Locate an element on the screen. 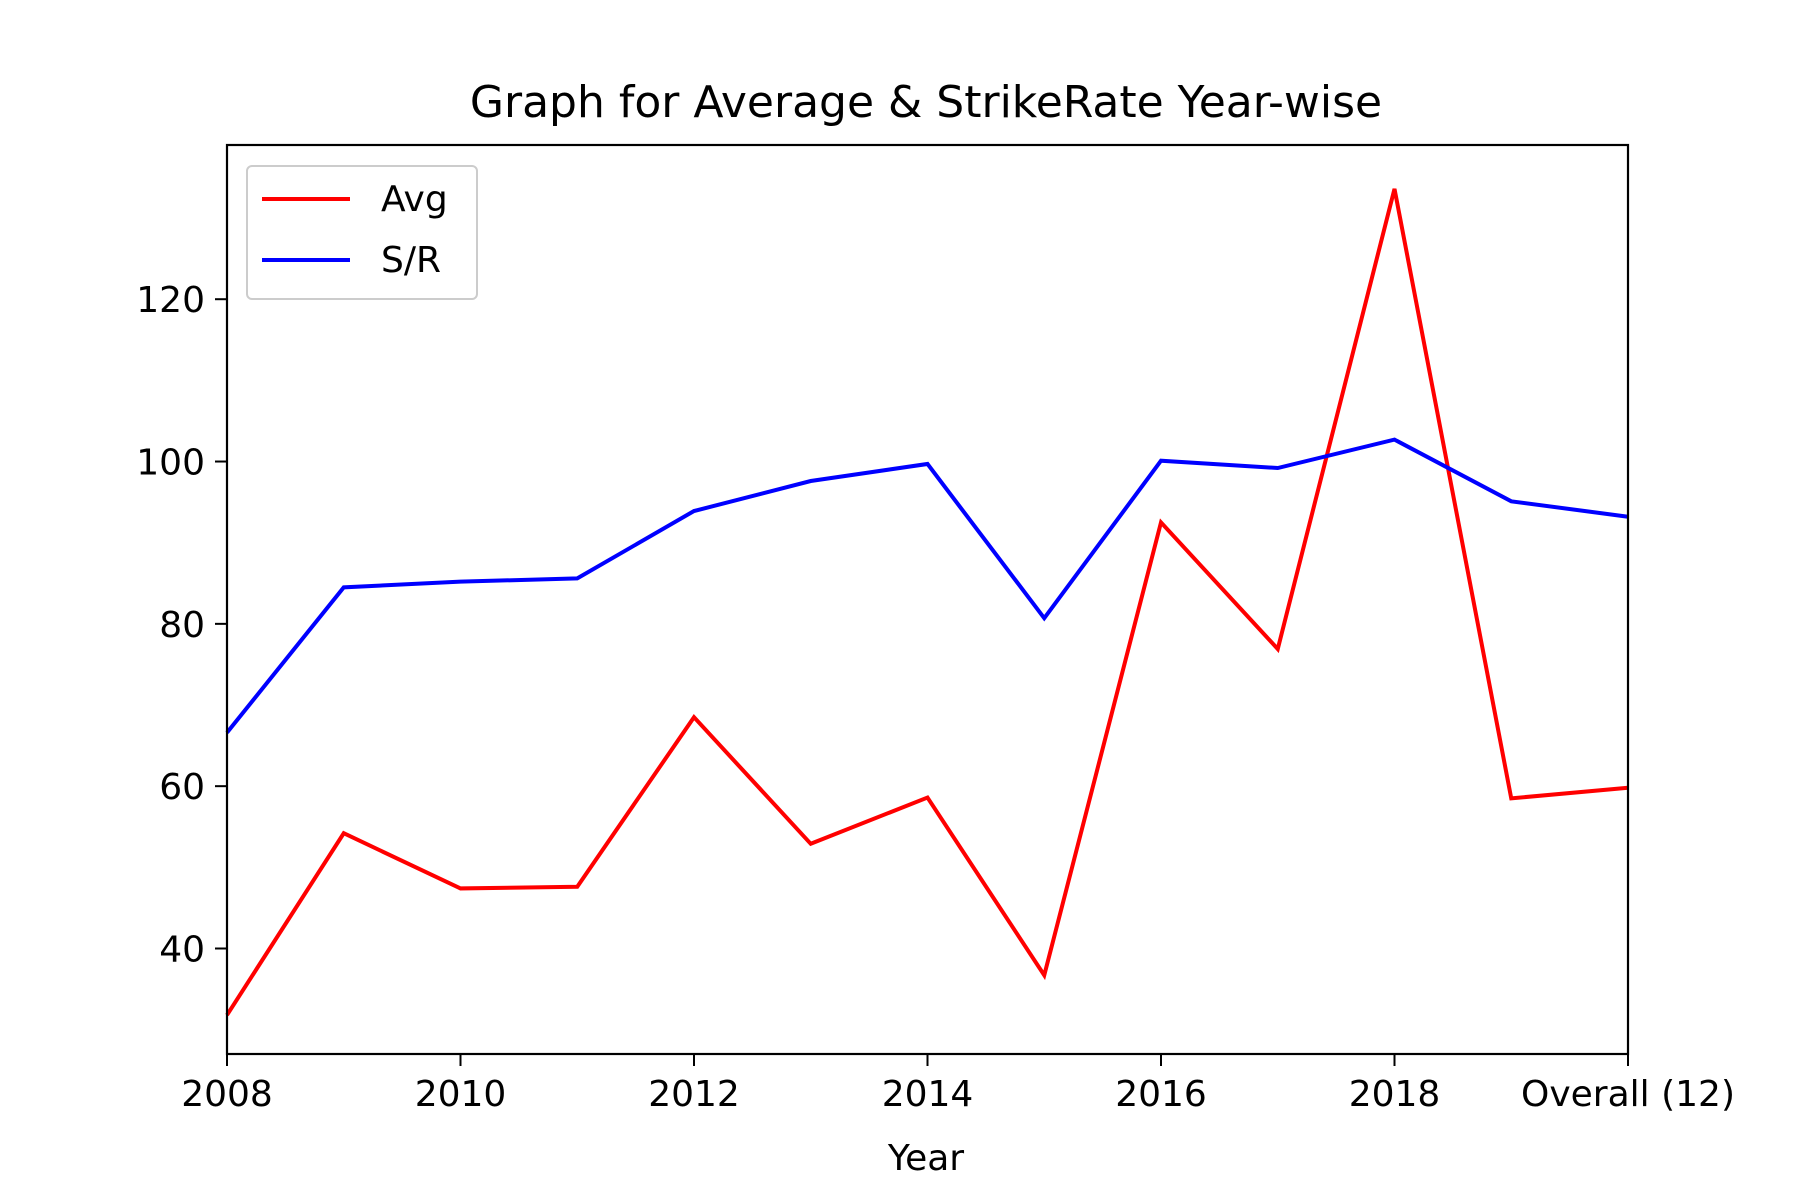  x-tick-label: 2016 is located at coordinates (1161, 1094).